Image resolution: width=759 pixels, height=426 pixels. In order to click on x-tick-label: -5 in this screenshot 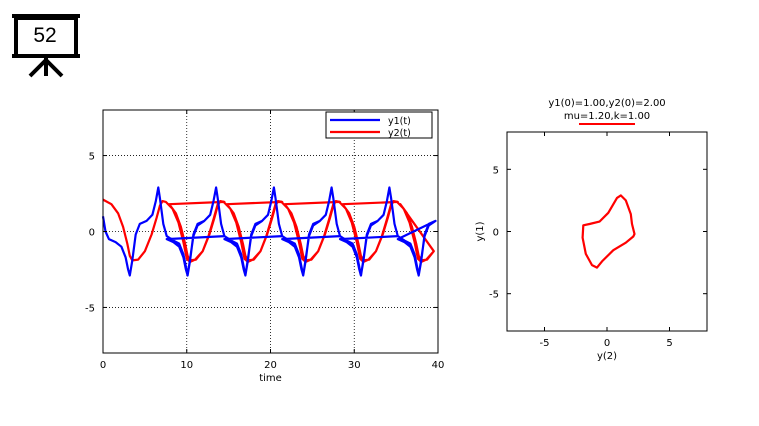, I will do `click(545, 343)`.